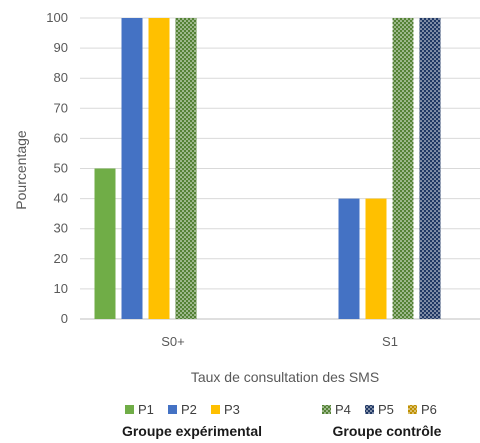 Image resolution: width=480 pixels, height=443 pixels. I want to click on legend-swatch-p1, so click(129, 409).